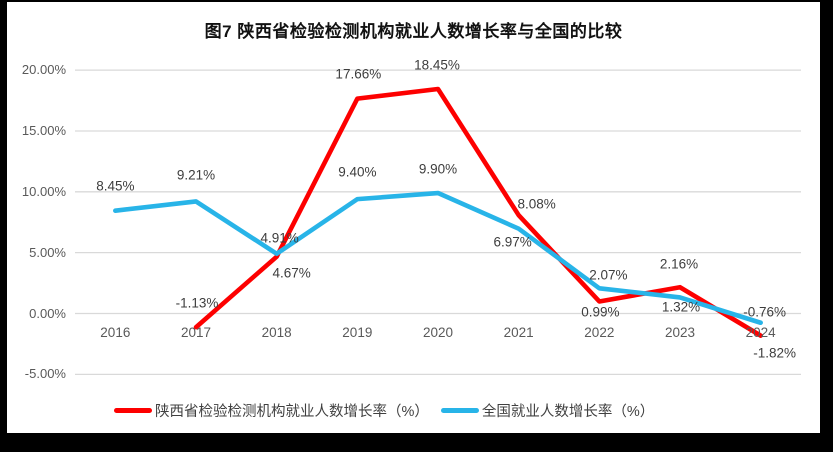 The image size is (833, 452). What do you see at coordinates (358, 74) in the screenshot?
I see `data-point-label: 17.66%` at bounding box center [358, 74].